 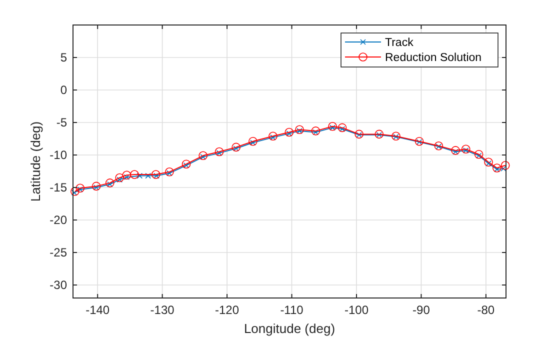 I want to click on y-axis-title: Latitude (deg), so click(x=35, y=161).